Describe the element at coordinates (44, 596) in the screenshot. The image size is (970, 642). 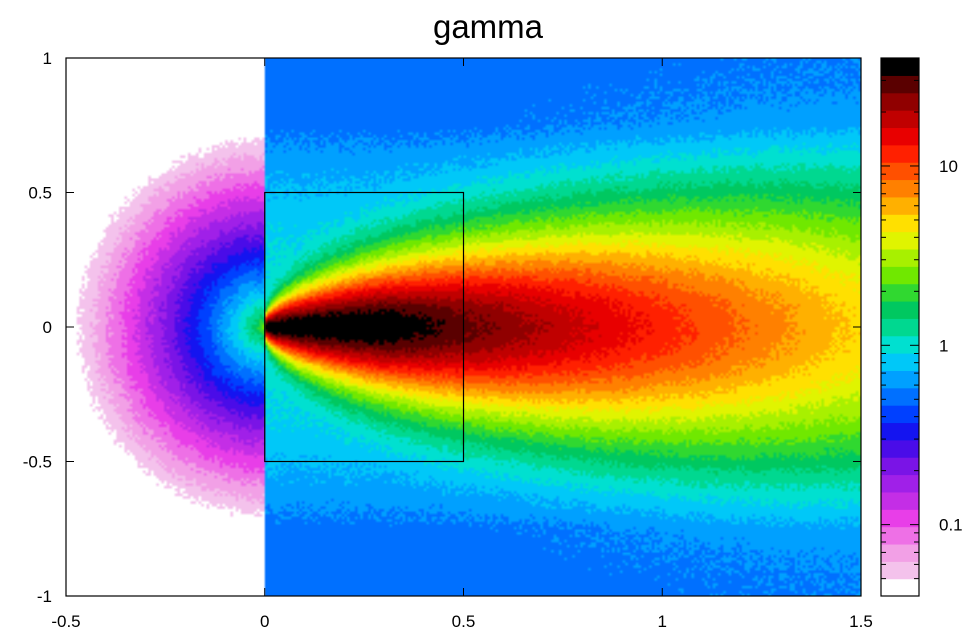
I see `y-tick-label: -1` at that location.